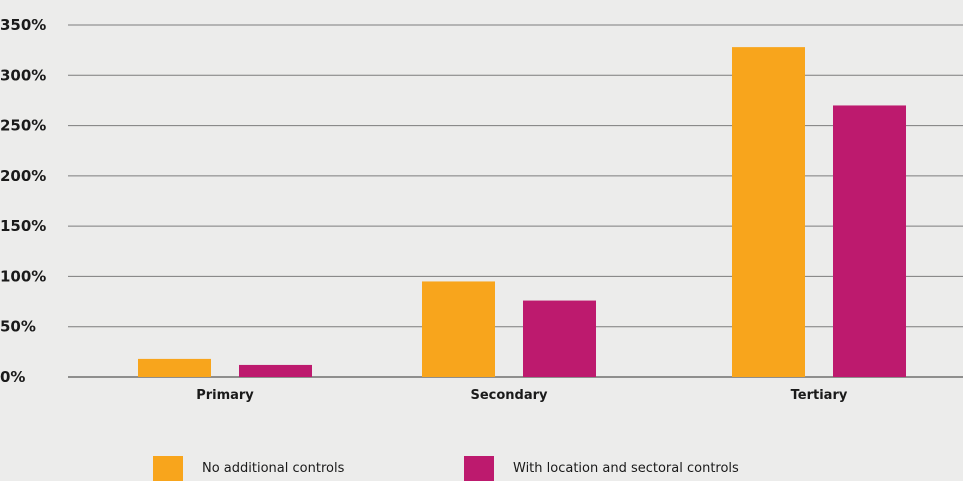 The height and width of the screenshot is (481, 963). Describe the element at coordinates (626, 468) in the screenshot. I see `legend-label: With location and sectoral controls` at that location.